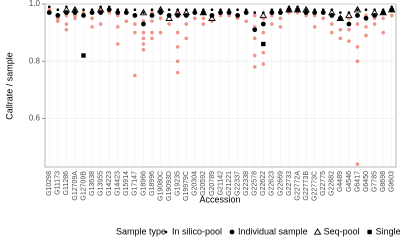 The width and height of the screenshot is (400, 245). I want to click on y-tick-label: 1.0, so click(35, 4).